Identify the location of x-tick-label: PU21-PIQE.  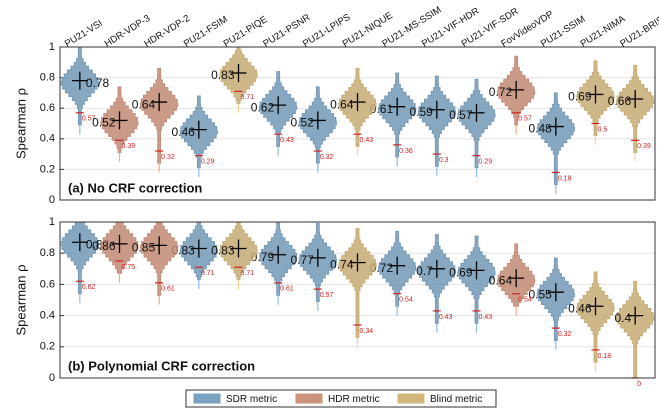
(246, 32).